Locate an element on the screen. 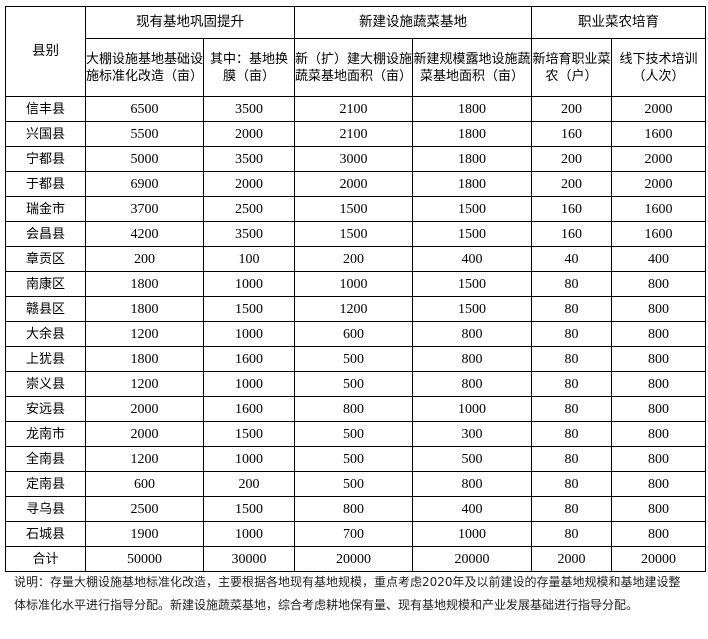  county-cell: 上犹县 is located at coordinates (45, 359).